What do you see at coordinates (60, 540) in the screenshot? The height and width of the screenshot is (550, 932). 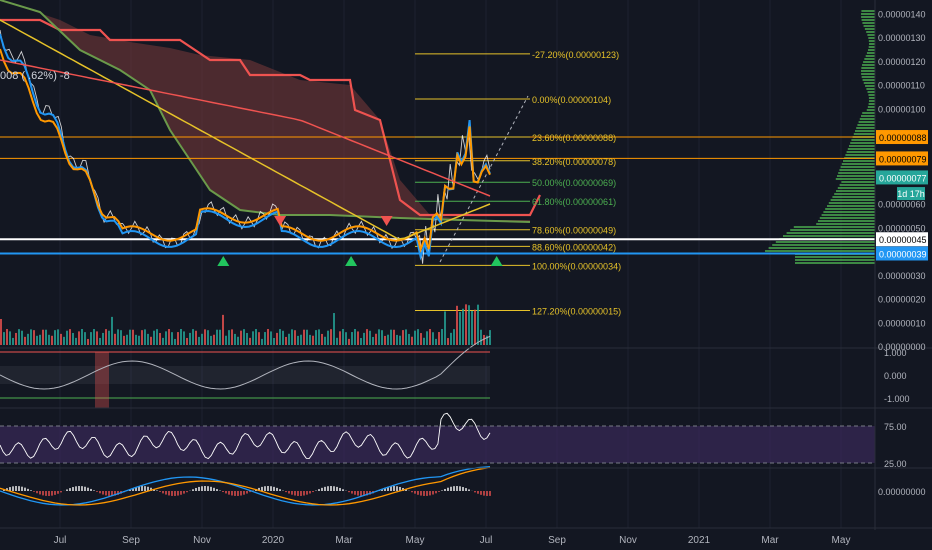 I see `time-label: Jul` at bounding box center [60, 540].